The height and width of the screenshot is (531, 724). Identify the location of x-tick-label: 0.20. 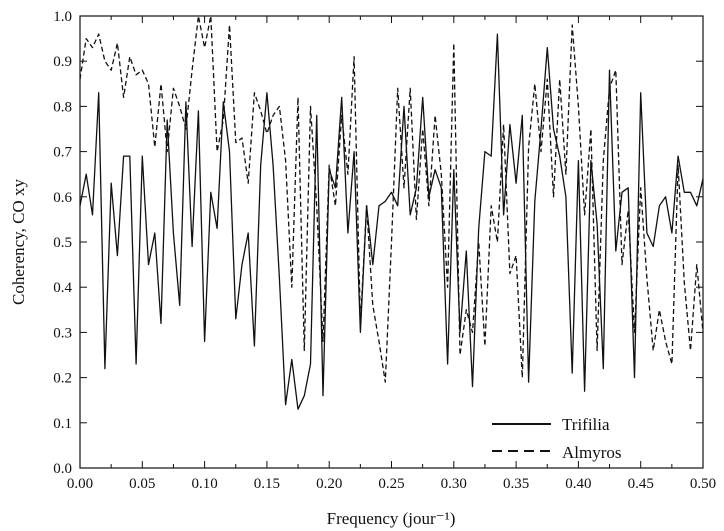
(329, 484).